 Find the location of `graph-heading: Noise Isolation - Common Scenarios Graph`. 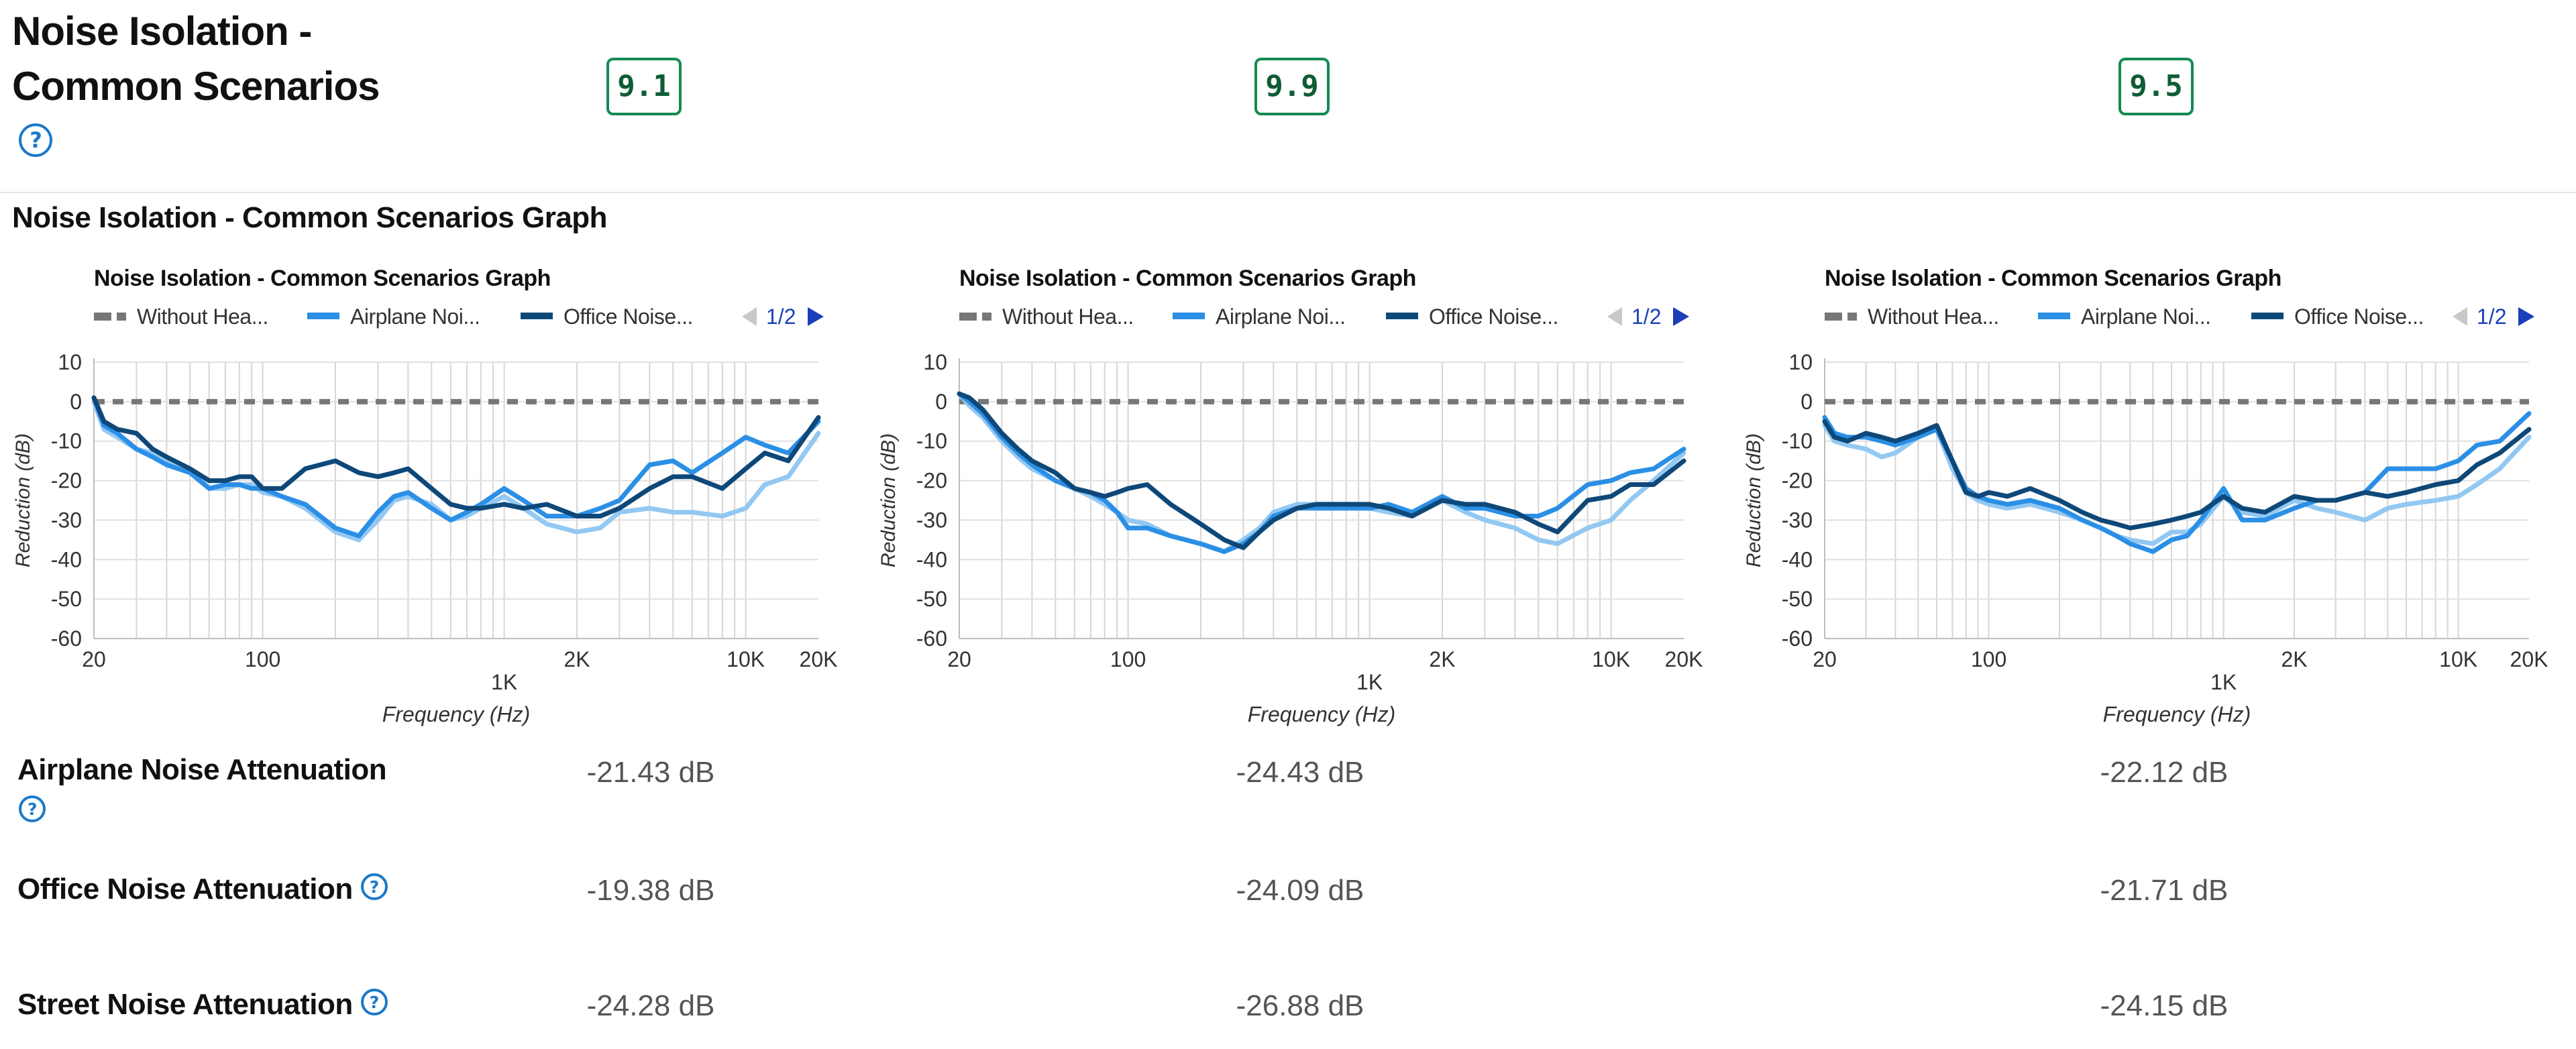

graph-heading: Noise Isolation - Common Scenarios Graph is located at coordinates (310, 218).